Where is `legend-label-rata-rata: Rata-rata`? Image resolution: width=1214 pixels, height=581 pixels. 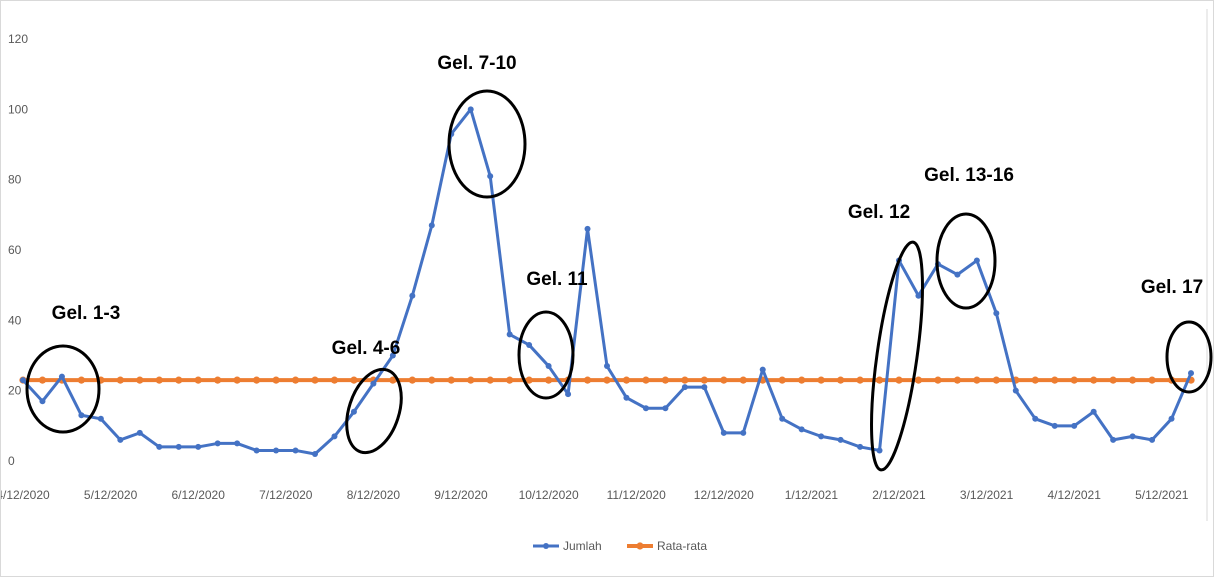 legend-label-rata-rata: Rata-rata is located at coordinates (682, 546).